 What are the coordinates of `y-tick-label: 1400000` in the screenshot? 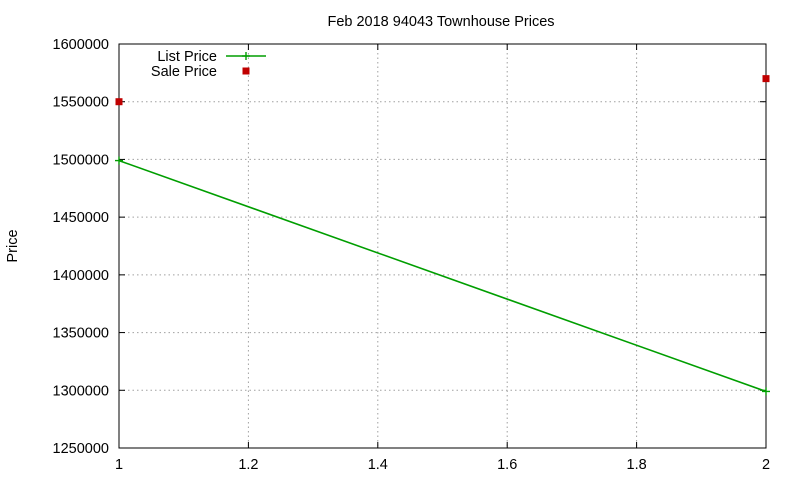 It's located at (81, 276).